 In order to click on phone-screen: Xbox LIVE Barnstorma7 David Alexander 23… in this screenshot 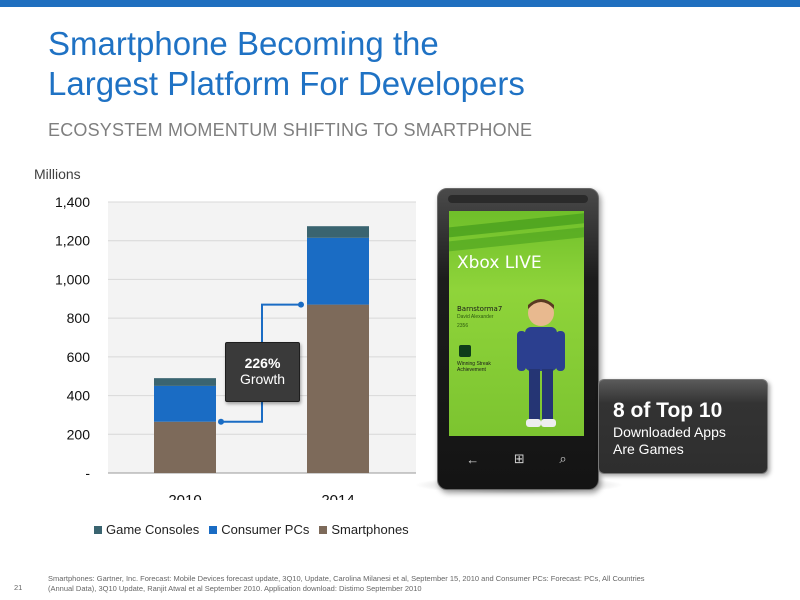, I will do `click(516, 323)`.